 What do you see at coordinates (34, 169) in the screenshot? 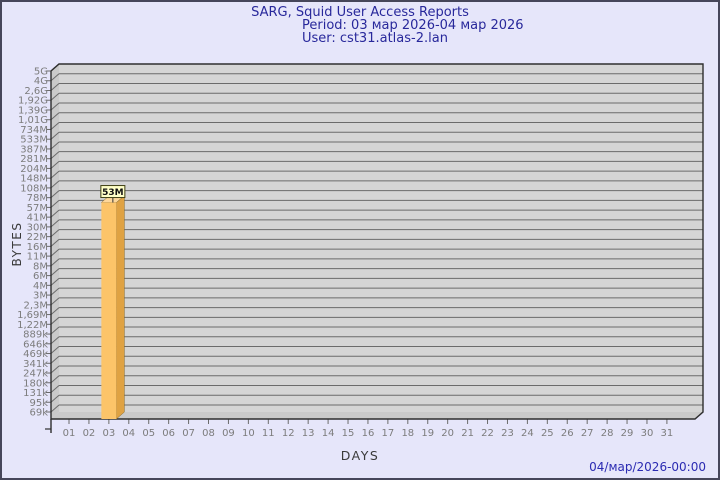
I see `y-tick-label: 204M` at bounding box center [34, 169].